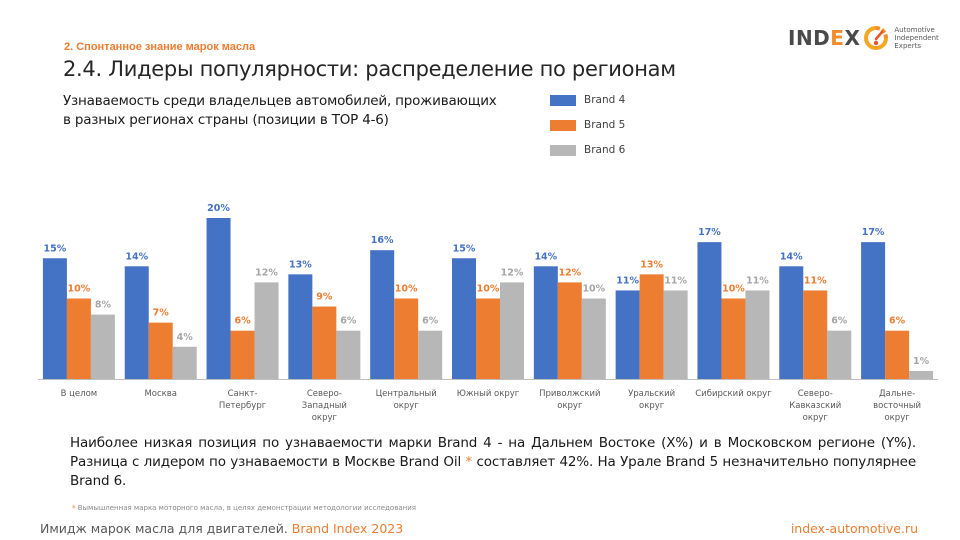  I want to click on legend-item-brand6: Brand 6, so click(587, 150).